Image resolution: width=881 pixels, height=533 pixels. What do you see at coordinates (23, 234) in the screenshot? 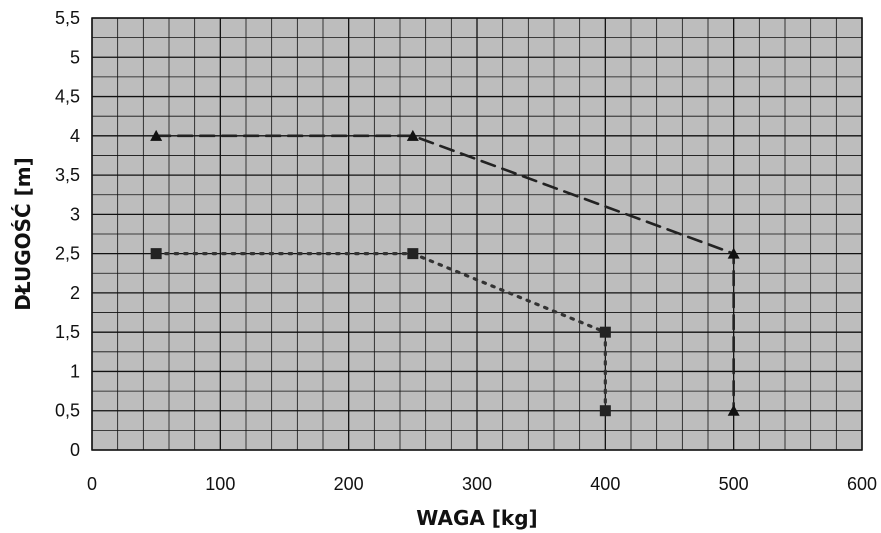
I see `y-axis-title: DŁUGOŚĆ [m]` at bounding box center [23, 234].